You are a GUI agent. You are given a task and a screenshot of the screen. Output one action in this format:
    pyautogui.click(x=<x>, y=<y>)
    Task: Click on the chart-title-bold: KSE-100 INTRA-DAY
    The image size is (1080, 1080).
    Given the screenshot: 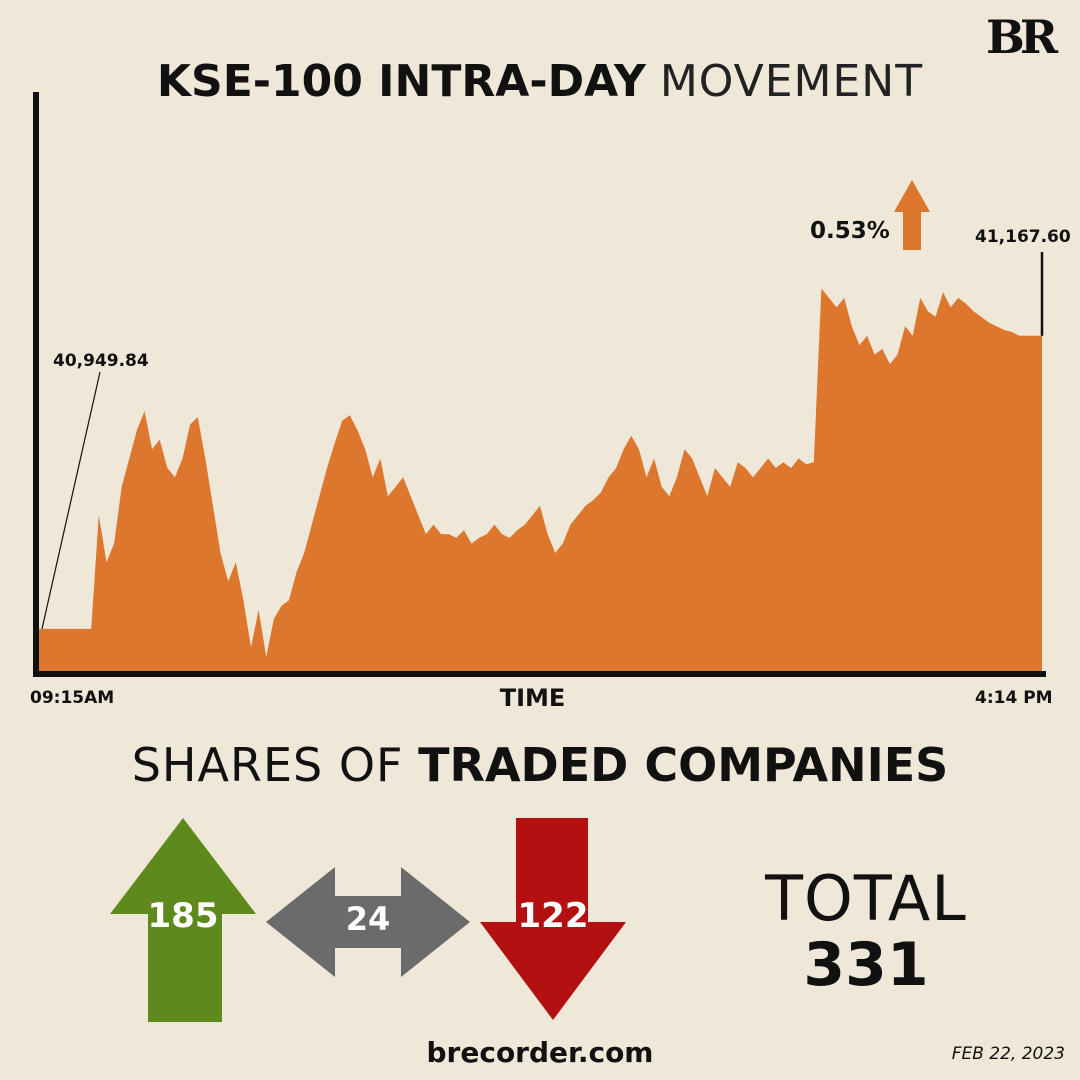 What is the action you would take?
    pyautogui.click(x=401, y=81)
    